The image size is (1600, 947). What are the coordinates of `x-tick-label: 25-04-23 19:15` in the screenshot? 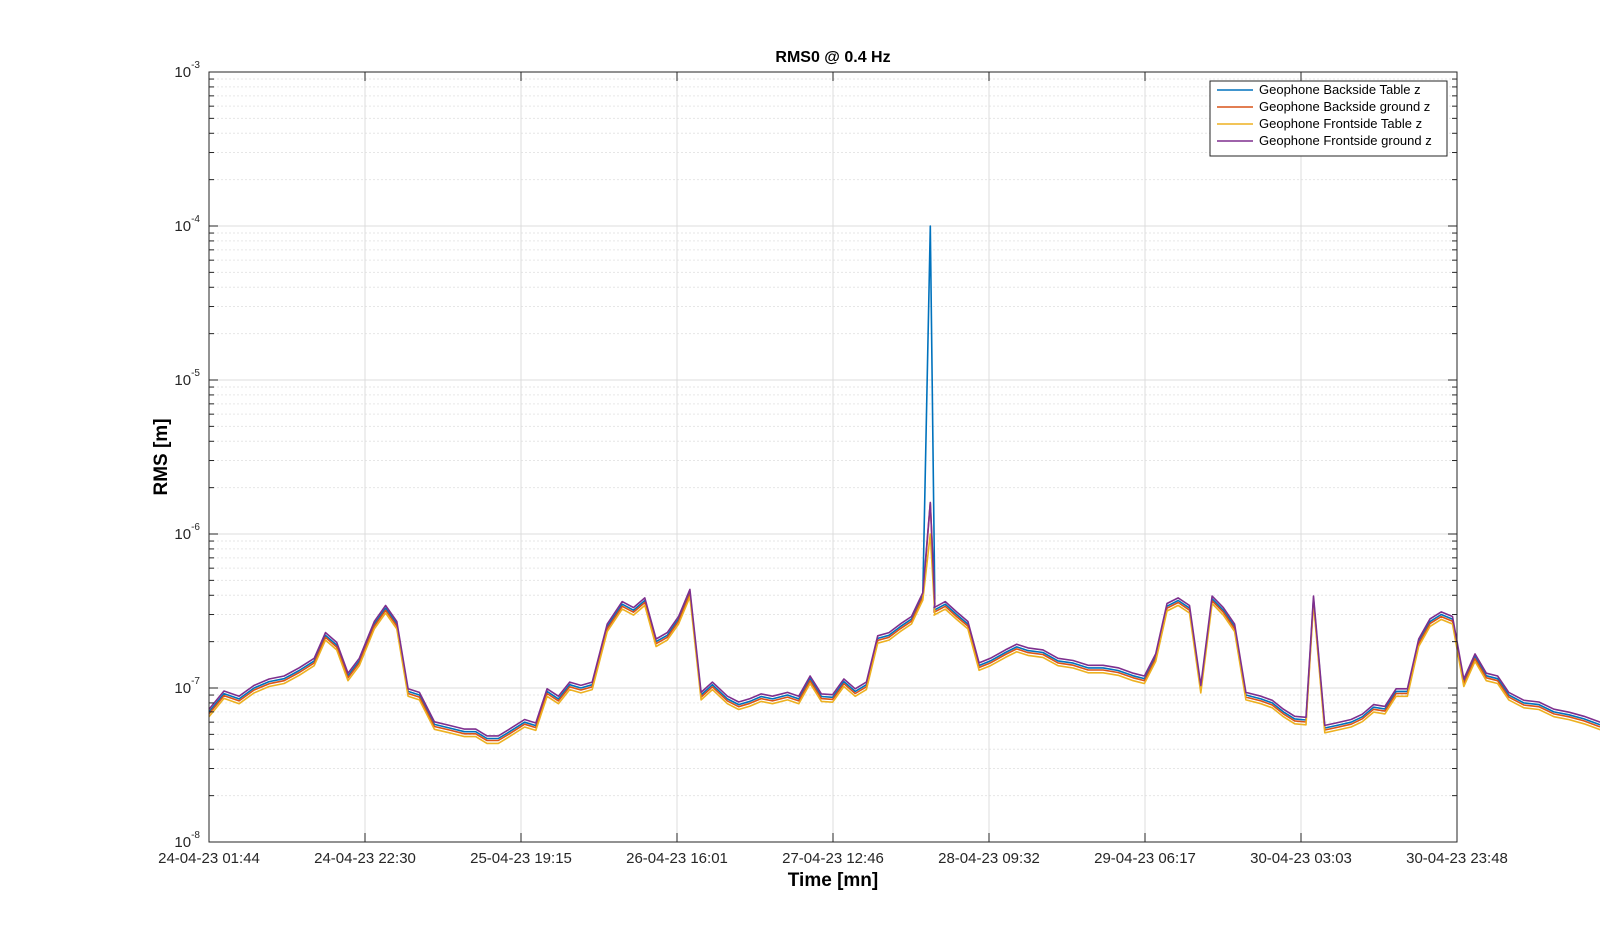 It's located at (521, 858).